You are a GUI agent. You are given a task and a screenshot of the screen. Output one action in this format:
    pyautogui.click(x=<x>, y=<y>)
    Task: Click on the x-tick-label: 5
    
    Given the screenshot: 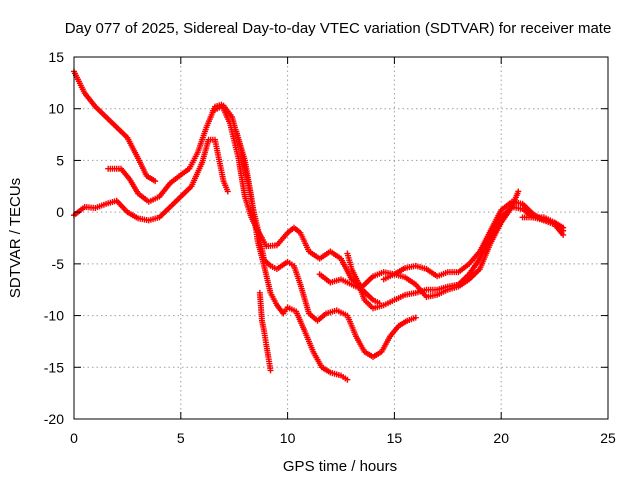 What is the action you would take?
    pyautogui.click(x=181, y=438)
    